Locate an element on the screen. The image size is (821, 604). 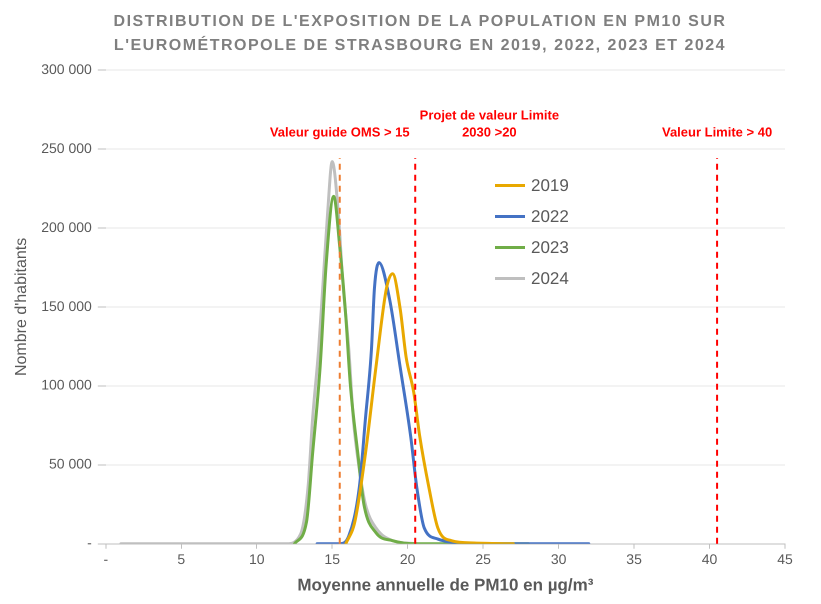
legend-label: 2022 is located at coordinates (550, 216).